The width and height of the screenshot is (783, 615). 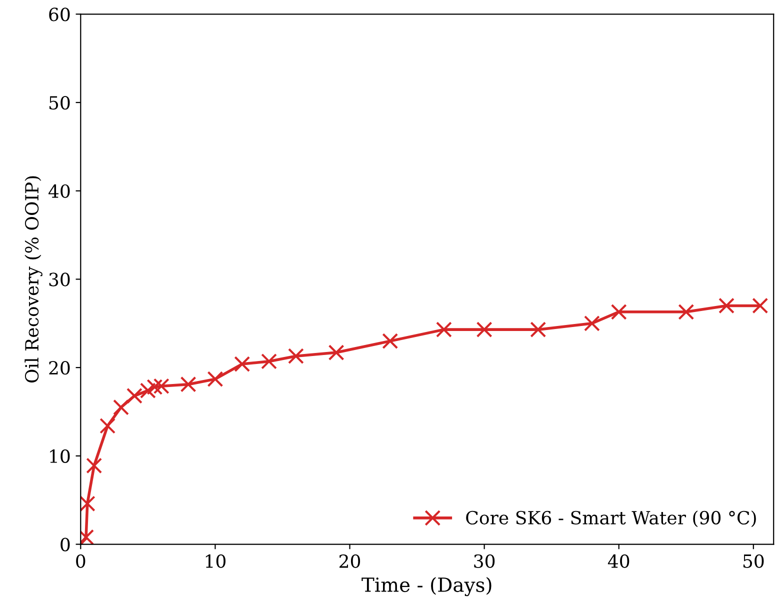 What do you see at coordinates (59, 103) in the screenshot?
I see `y-tick-label: 50` at bounding box center [59, 103].